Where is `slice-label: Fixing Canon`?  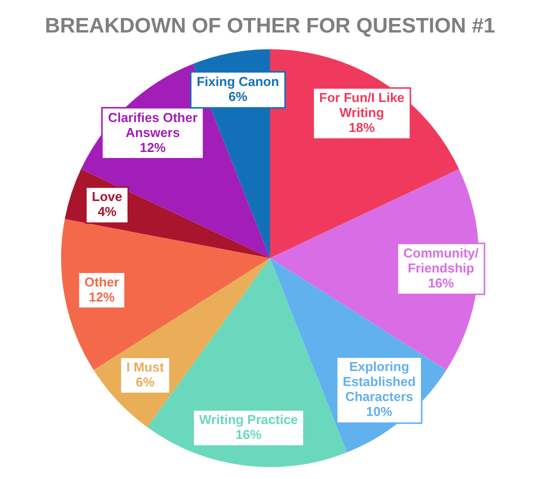
slice-label: Fixing Canon is located at coordinates (238, 81).